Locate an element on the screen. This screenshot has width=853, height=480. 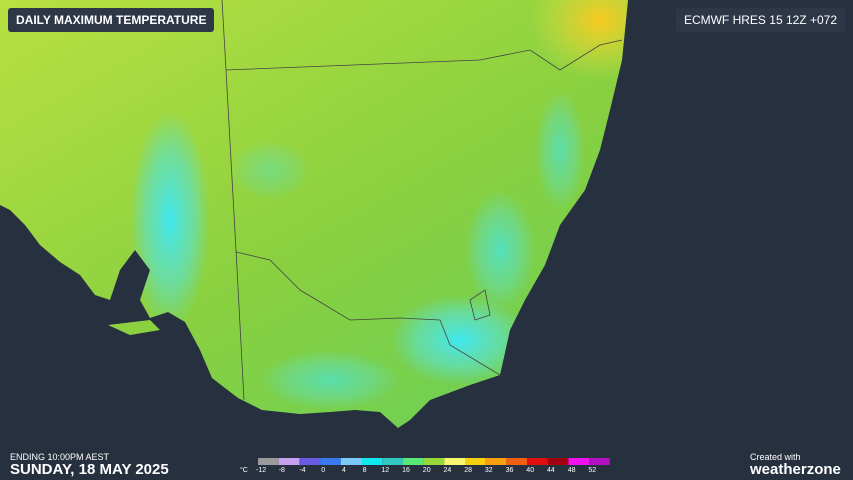
ending-time: ENDING 10:00PM AEST is located at coordinates (60, 457).